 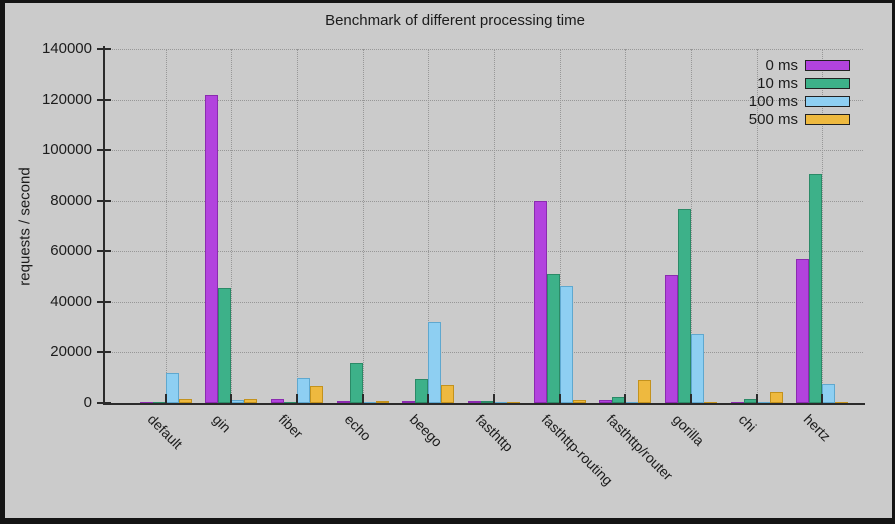 I want to click on bar-hertz-100ms, so click(x=828, y=393).